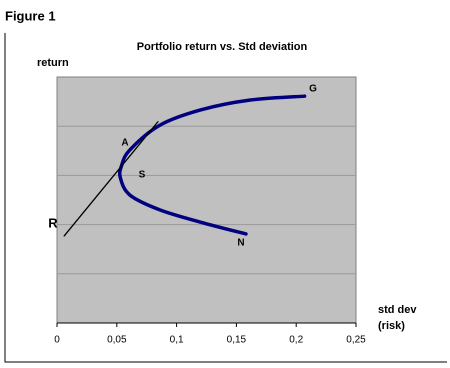  Describe the element at coordinates (53, 63) in the screenshot. I see `y-axis-label: return` at that location.